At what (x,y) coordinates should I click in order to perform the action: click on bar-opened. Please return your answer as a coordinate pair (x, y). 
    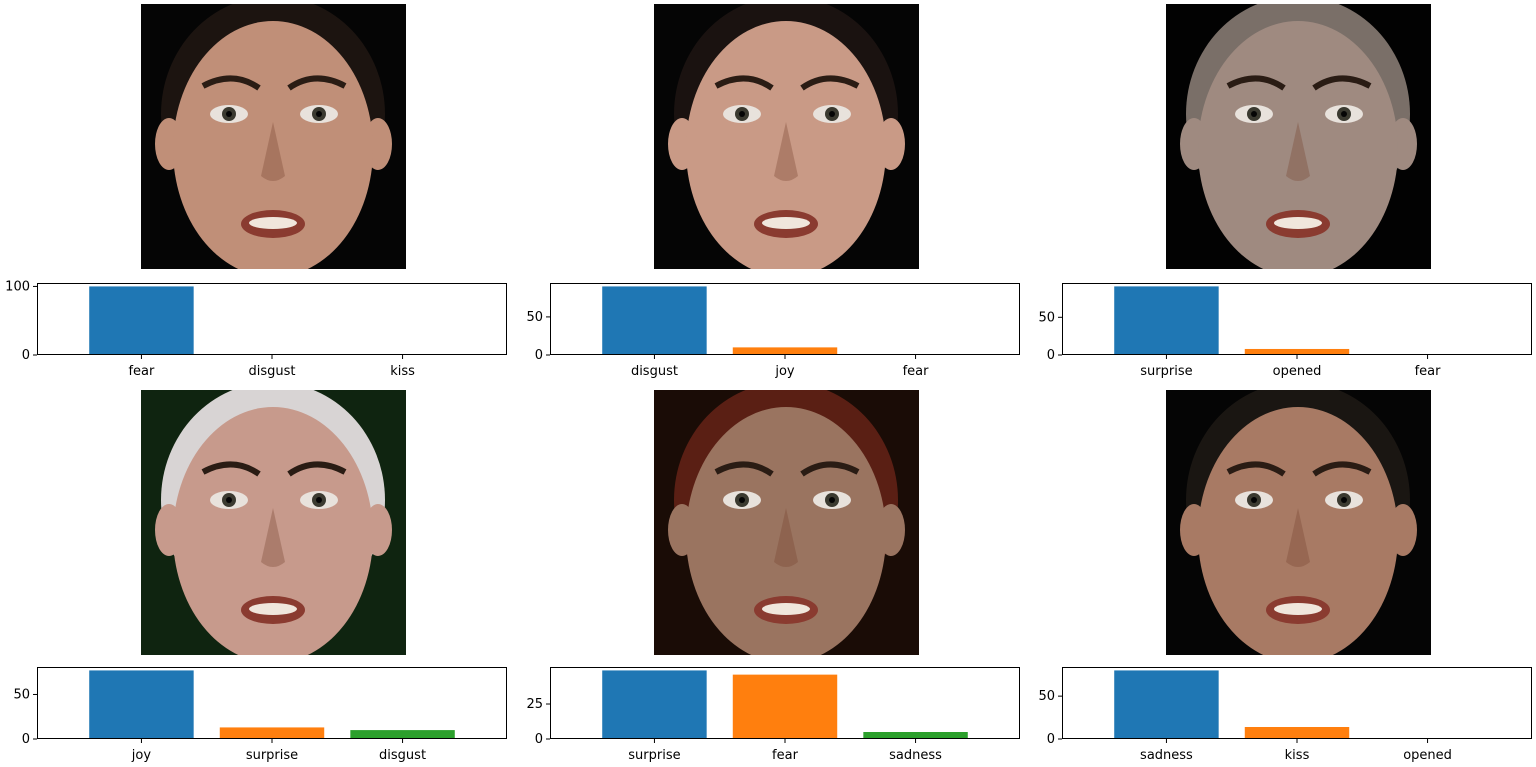
    Looking at the image, I should click on (1297, 351).